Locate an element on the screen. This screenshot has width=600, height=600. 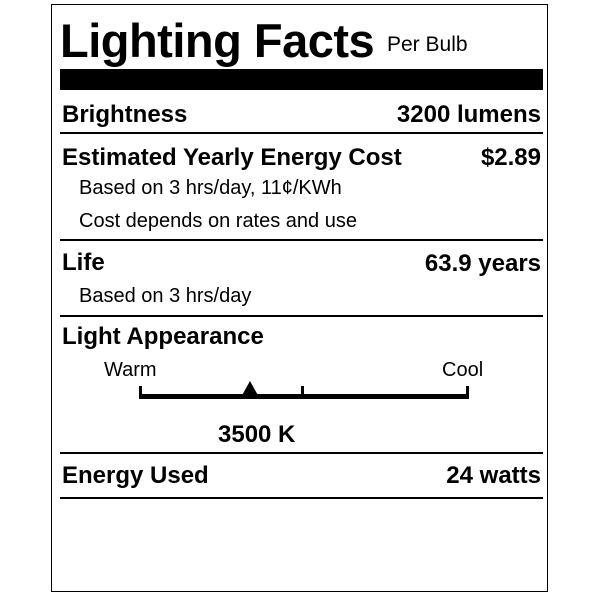
life-value: 63.9 years is located at coordinates (482, 263).